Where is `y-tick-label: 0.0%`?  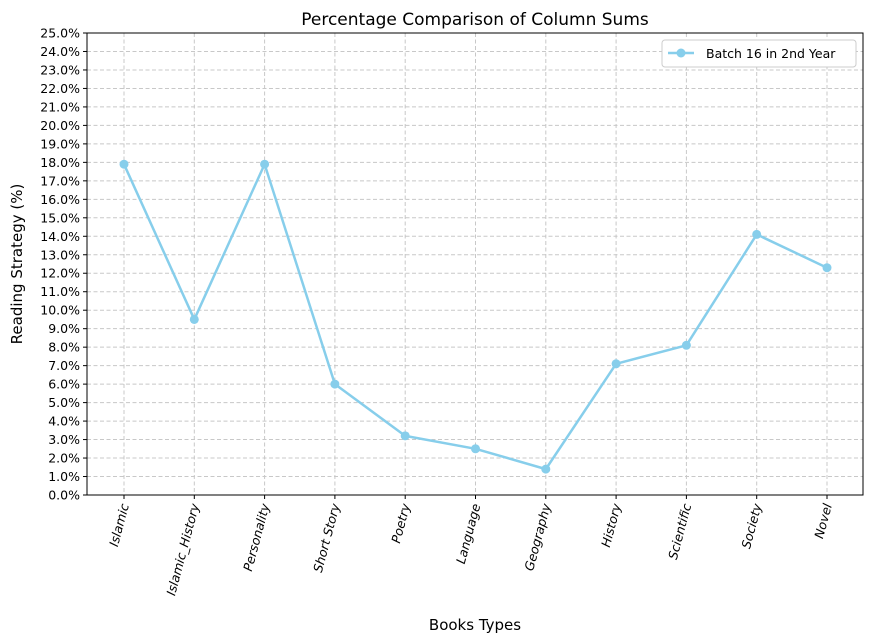
y-tick-label: 0.0% is located at coordinates (64, 495).